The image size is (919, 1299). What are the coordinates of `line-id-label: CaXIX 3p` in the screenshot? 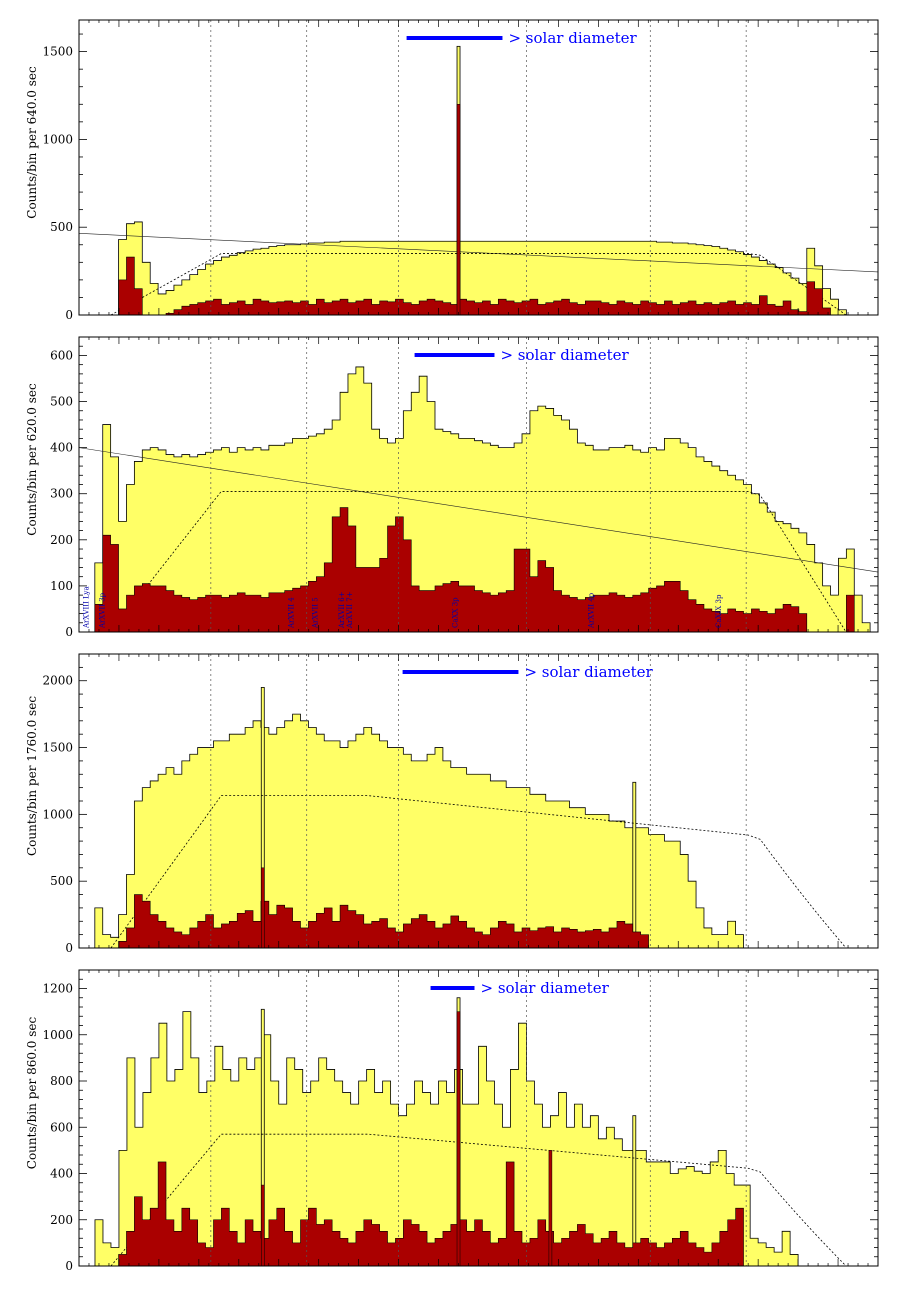 It's located at (719, 611).